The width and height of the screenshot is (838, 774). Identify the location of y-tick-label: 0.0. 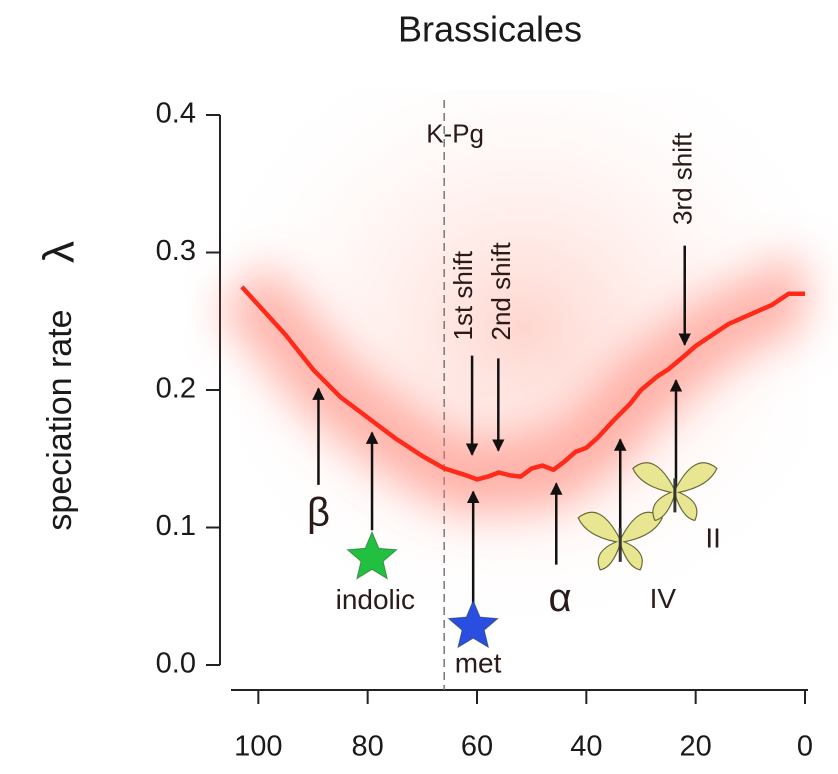
(176, 664).